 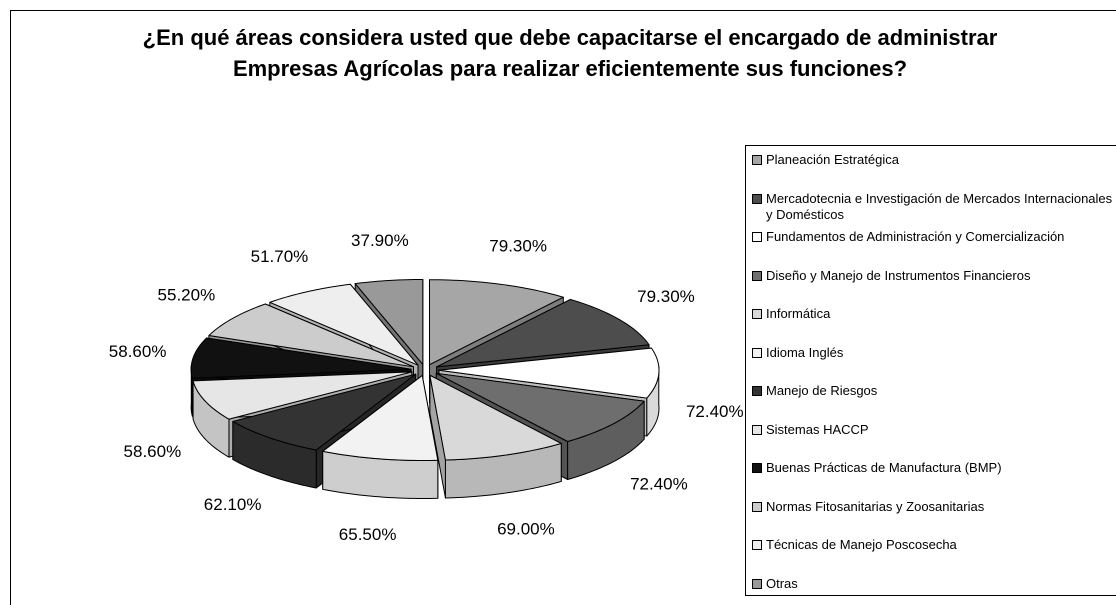 What do you see at coordinates (380, 240) in the screenshot?
I see `data-label: 37.90%` at bounding box center [380, 240].